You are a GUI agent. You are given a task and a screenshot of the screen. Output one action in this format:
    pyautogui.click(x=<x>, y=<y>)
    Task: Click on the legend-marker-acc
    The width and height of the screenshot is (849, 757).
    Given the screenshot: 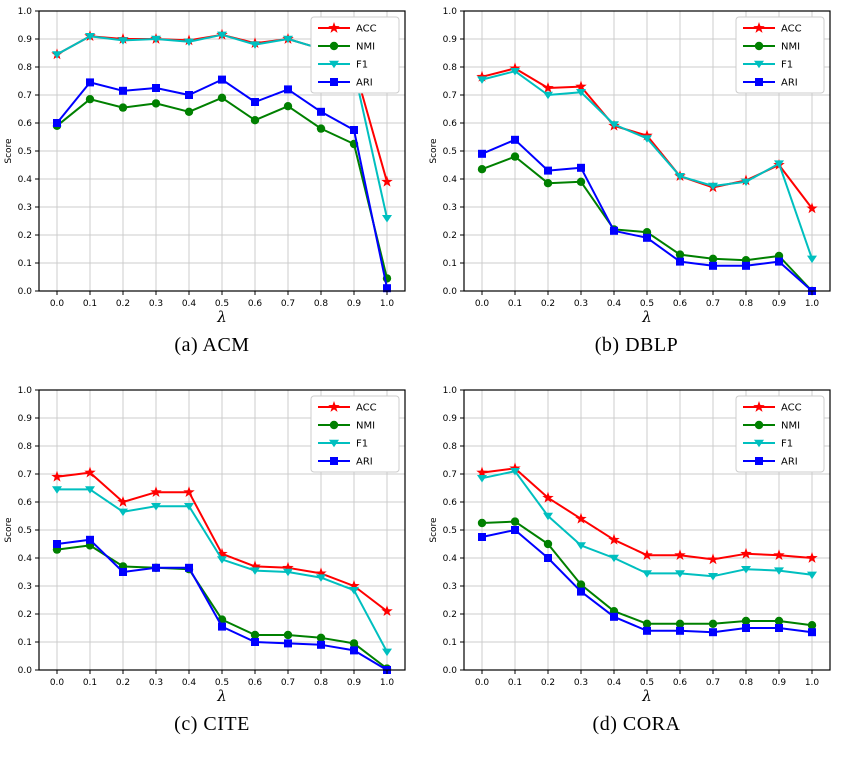 What is the action you would take?
    pyautogui.click(x=334, y=406)
    